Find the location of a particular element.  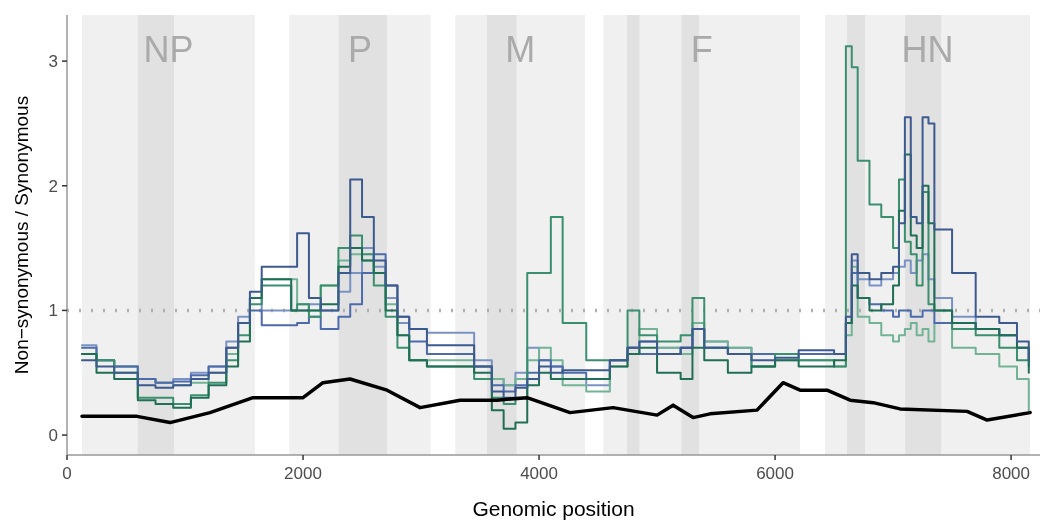

x-tick-label: 6000 is located at coordinates (775, 473).